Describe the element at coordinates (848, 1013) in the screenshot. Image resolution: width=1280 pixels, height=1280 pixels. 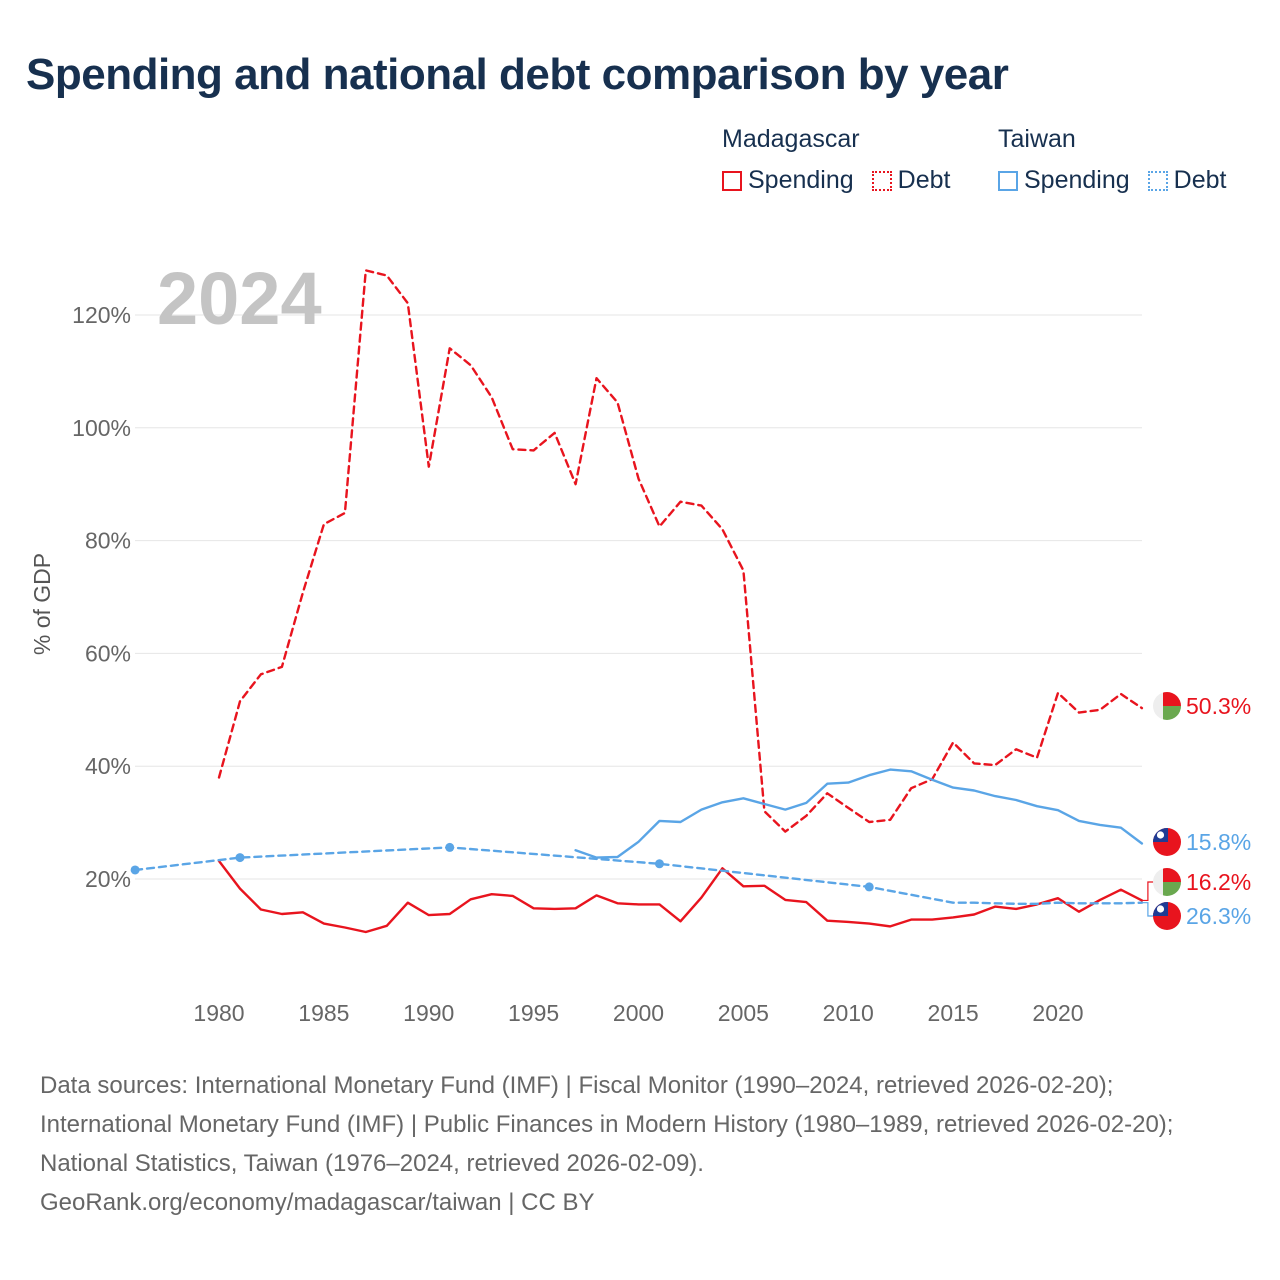
I see `x-tick-label: 2010` at that location.